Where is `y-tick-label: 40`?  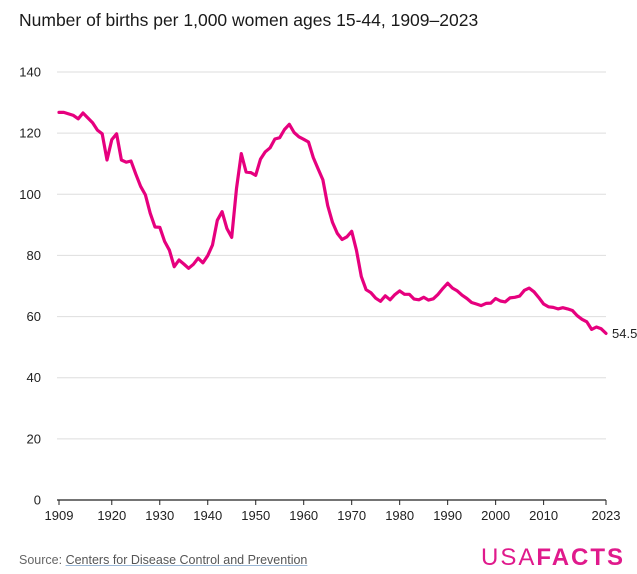 y-tick-label: 40 is located at coordinates (34, 377).